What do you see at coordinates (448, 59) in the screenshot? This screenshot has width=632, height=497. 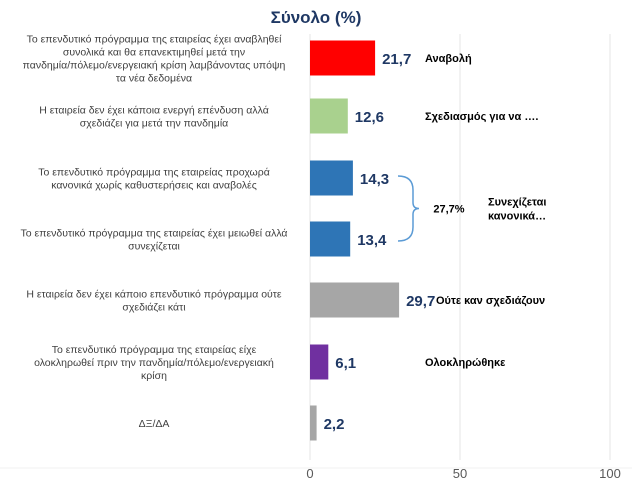 I see `side-annotation: Αναβολή` at bounding box center [448, 59].